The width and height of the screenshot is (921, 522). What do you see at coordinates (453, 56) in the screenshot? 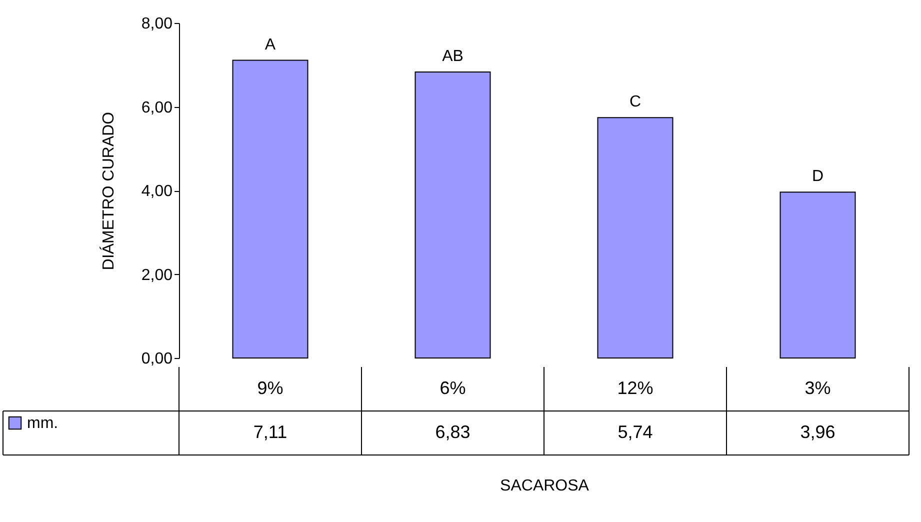
I see `annotation: AB` at bounding box center [453, 56].